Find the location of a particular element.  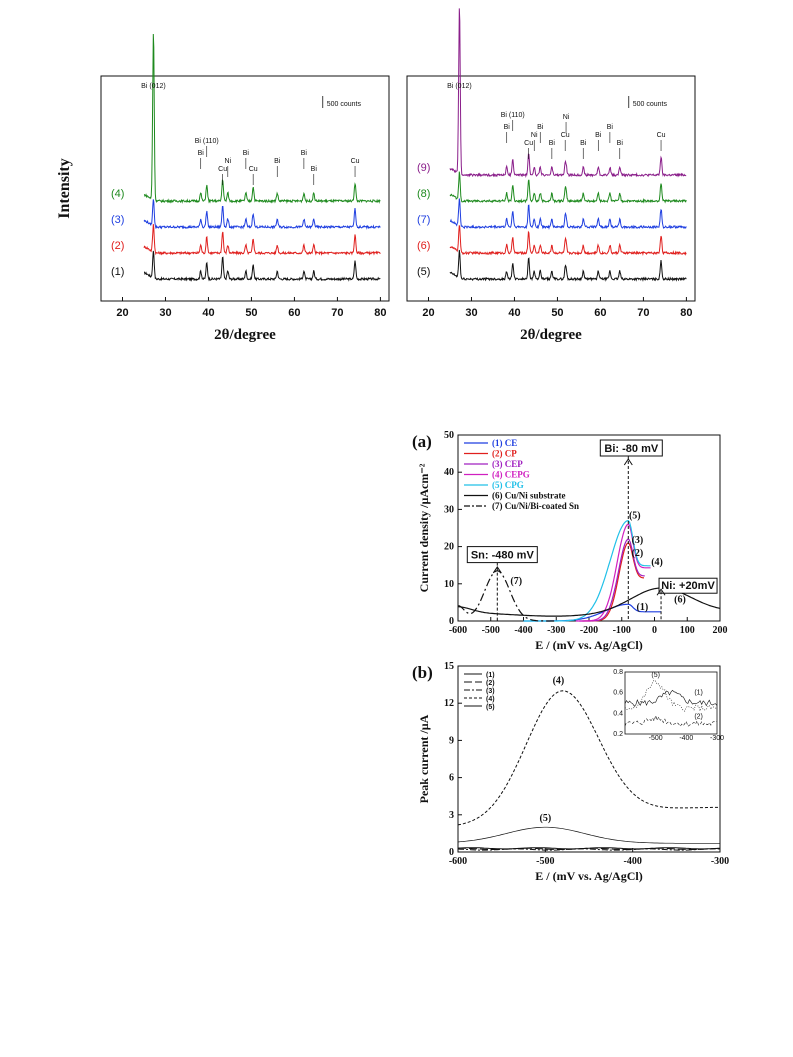

inset-y-tick: 0.2 is located at coordinates (618, 734).